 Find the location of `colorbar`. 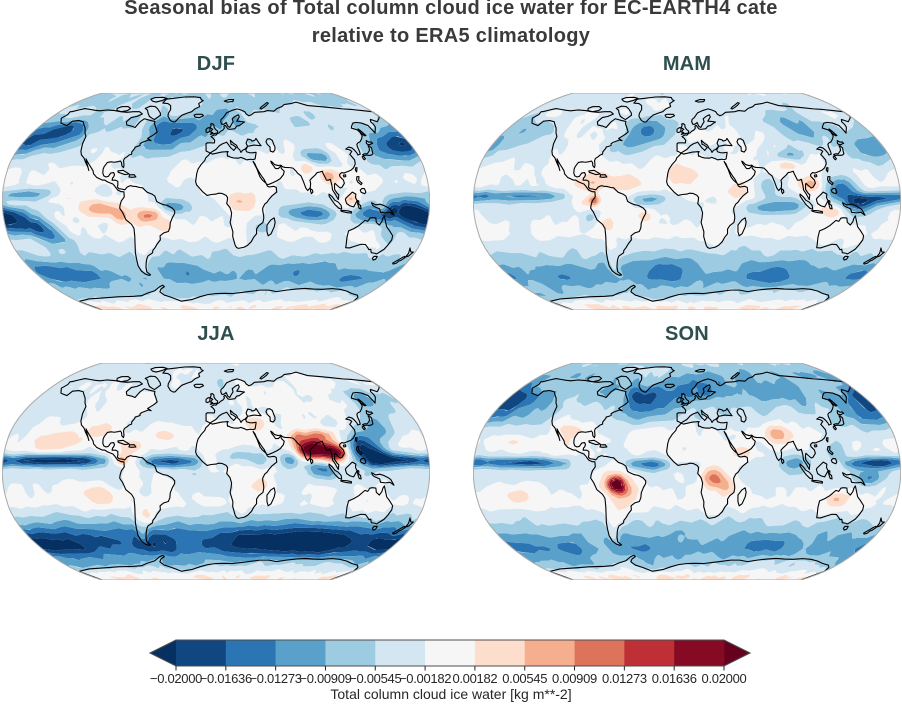

colorbar is located at coordinates (450, 655).